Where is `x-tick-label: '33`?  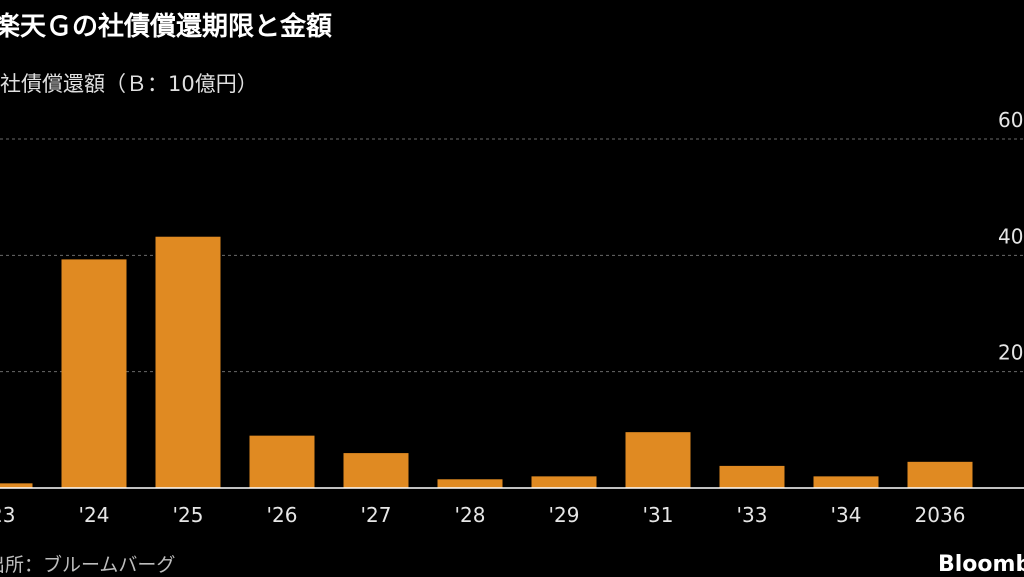 x-tick-label: '33 is located at coordinates (752, 515).